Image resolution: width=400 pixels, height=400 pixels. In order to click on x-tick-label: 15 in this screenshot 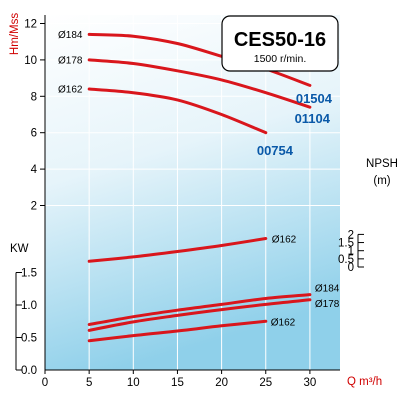, I will do `click(177, 383)`.